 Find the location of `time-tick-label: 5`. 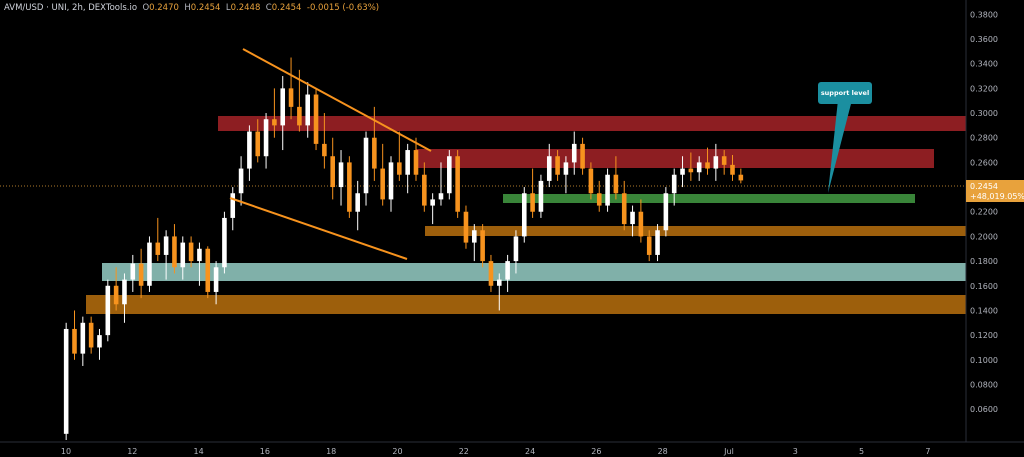

time-tick-label: 5 is located at coordinates (861, 451).